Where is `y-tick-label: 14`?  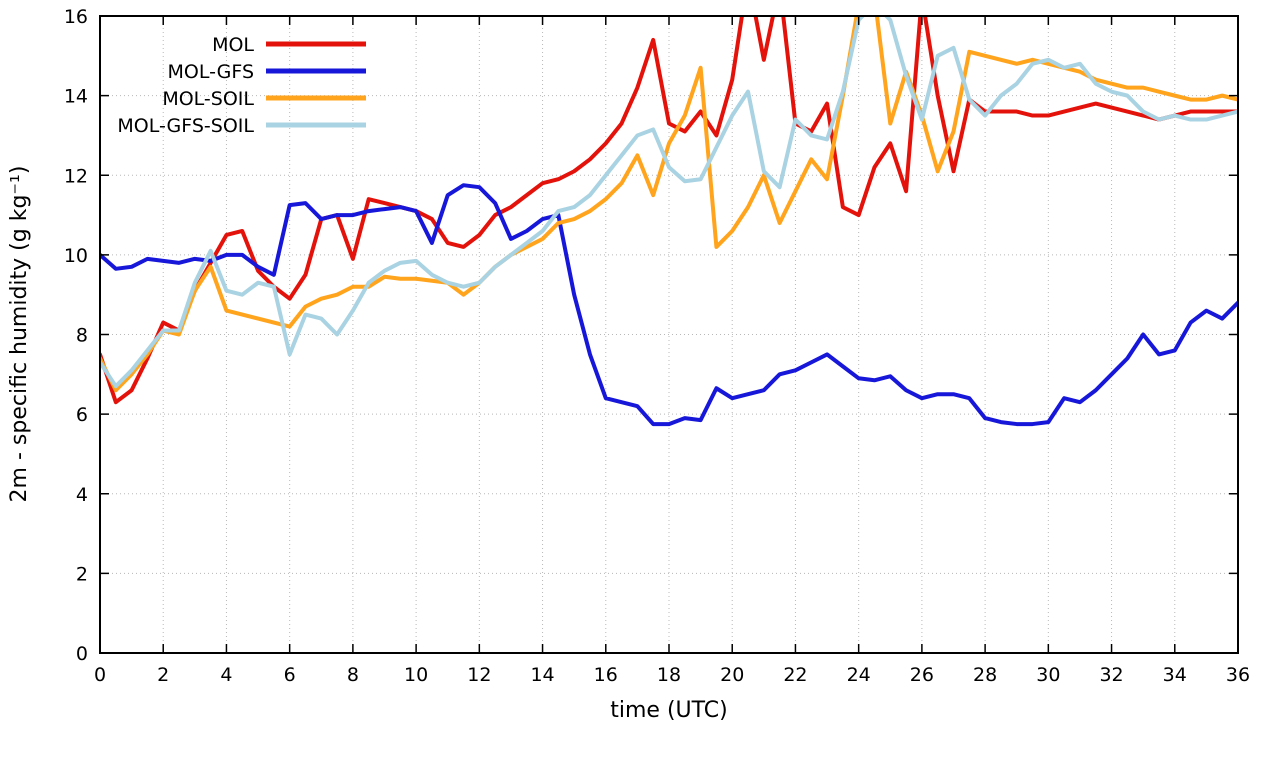 y-tick-label: 14 is located at coordinates (76, 97).